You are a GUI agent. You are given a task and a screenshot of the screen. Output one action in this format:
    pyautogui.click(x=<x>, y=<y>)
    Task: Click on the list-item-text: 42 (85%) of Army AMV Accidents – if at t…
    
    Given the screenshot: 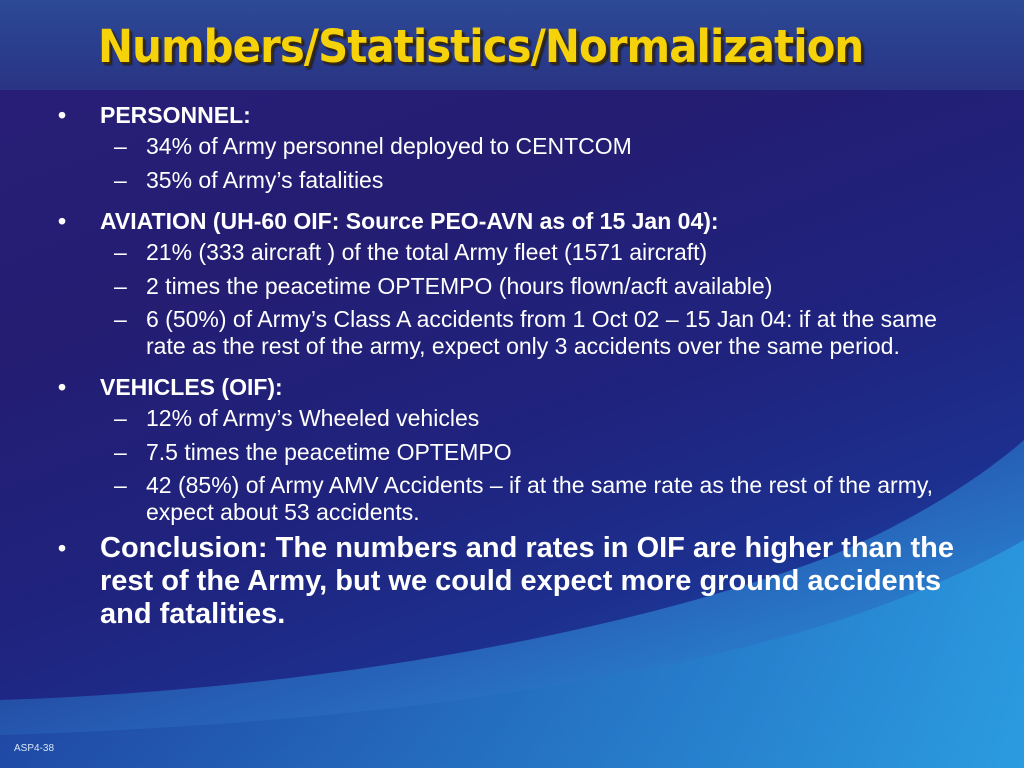 What is the action you would take?
    pyautogui.click(x=540, y=498)
    